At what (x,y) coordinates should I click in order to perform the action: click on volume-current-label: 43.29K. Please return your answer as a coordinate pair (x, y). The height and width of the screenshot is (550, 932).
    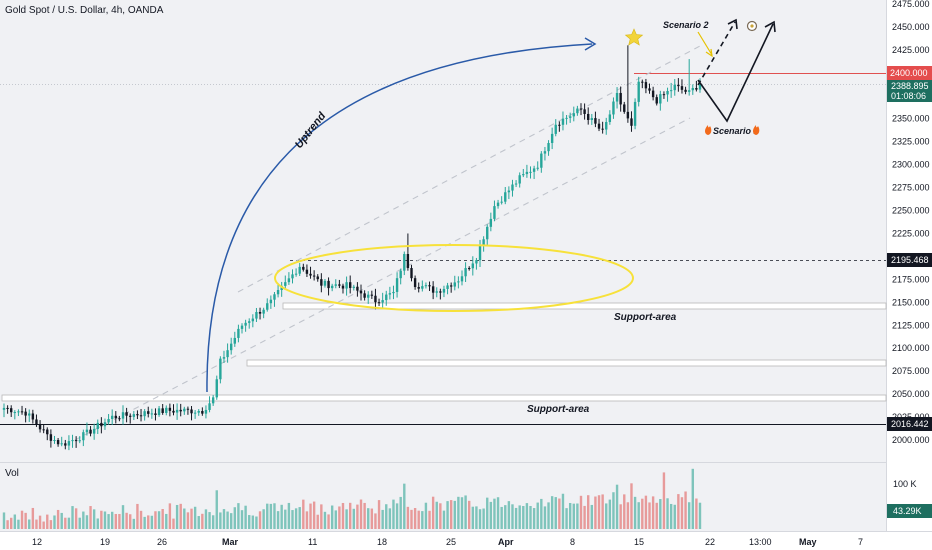
    Looking at the image, I should click on (907, 511).